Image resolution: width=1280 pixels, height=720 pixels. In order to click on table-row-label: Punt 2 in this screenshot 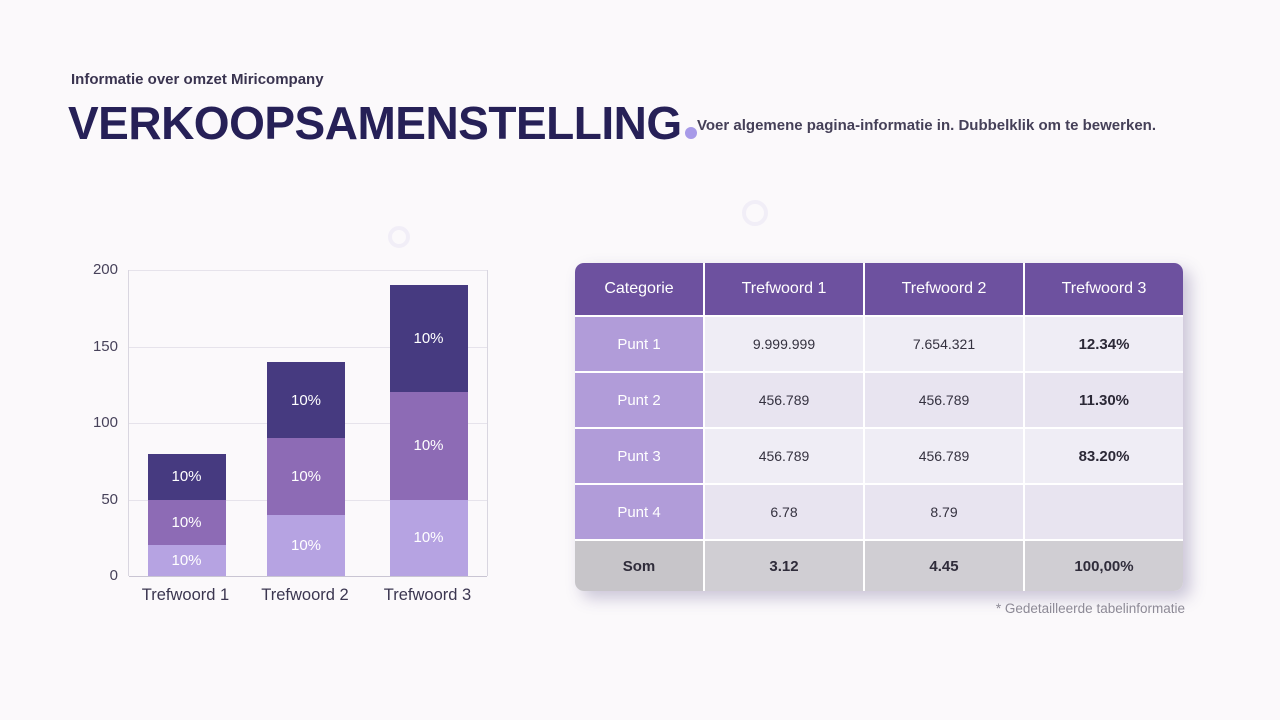, I will do `click(639, 400)`.